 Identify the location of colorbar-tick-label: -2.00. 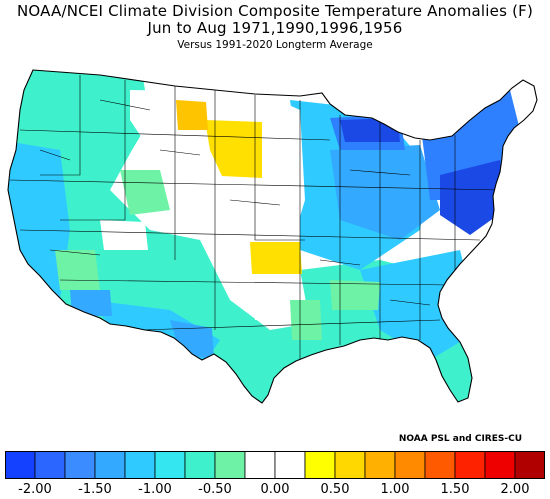
(35, 489).